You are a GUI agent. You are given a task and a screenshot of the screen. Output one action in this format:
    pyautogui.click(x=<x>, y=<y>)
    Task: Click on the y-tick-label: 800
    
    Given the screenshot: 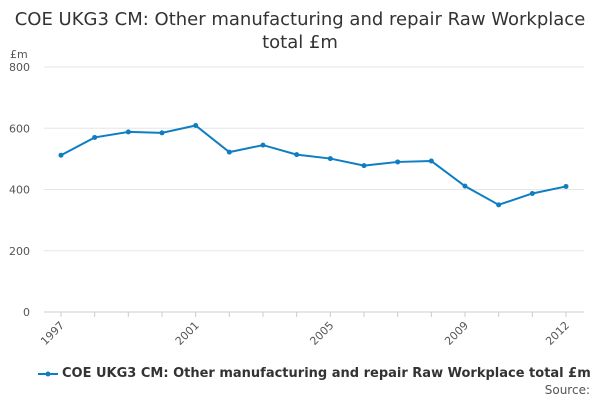 What is the action you would take?
    pyautogui.click(x=19, y=67)
    